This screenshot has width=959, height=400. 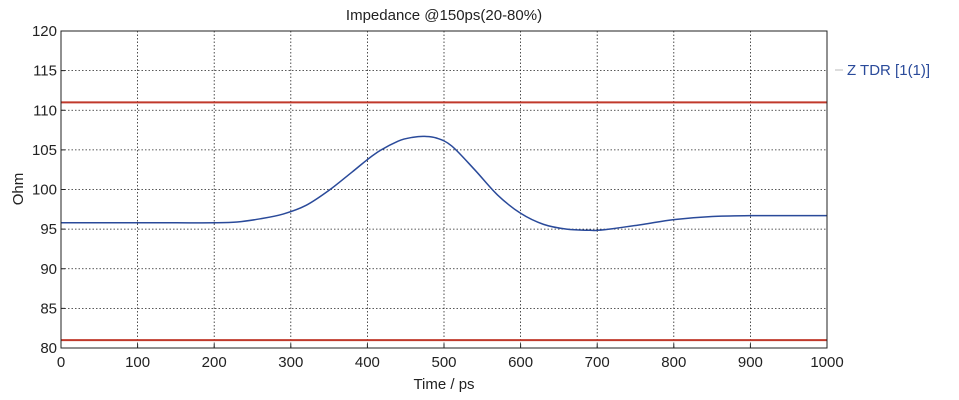 What do you see at coordinates (214, 362) in the screenshot?
I see `x-tick-label: 200` at bounding box center [214, 362].